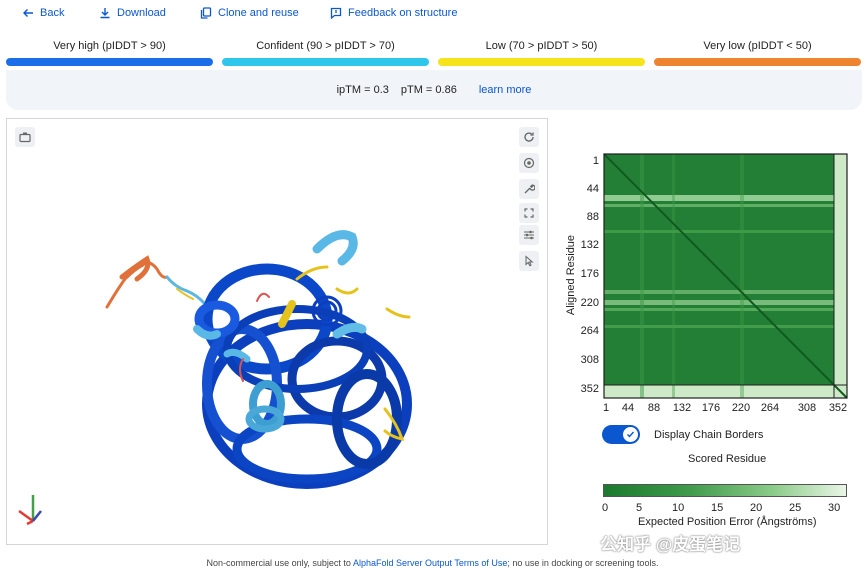 The width and height of the screenshot is (865, 578). What do you see at coordinates (757, 46) in the screenshot?
I see `legend-label: Very low (pIDDT < 50)` at bounding box center [757, 46].